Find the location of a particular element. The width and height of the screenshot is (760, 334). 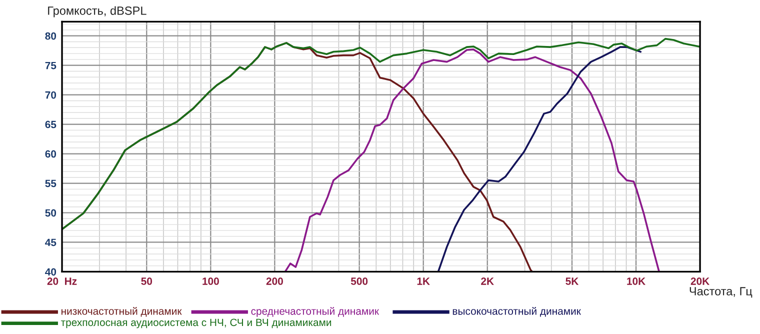

y-tick-label: 70 is located at coordinates (50, 95).